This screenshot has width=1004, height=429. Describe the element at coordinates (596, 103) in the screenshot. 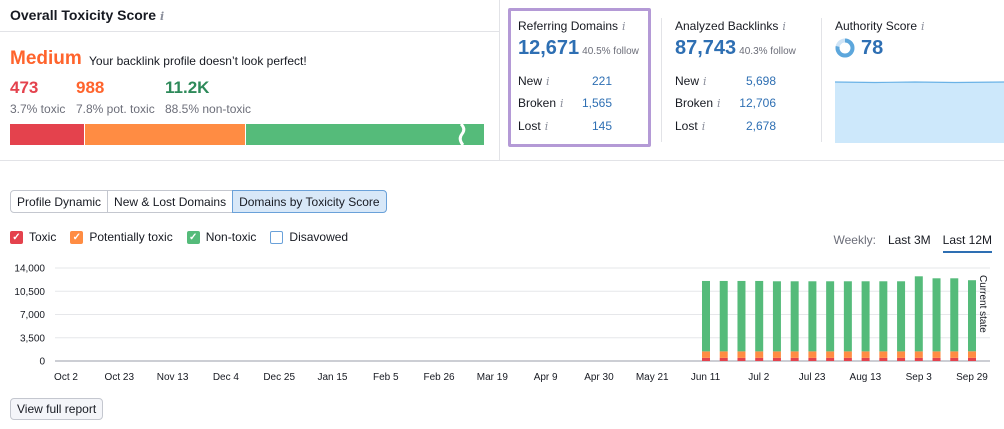

I see `broken-value: 1,565` at that location.